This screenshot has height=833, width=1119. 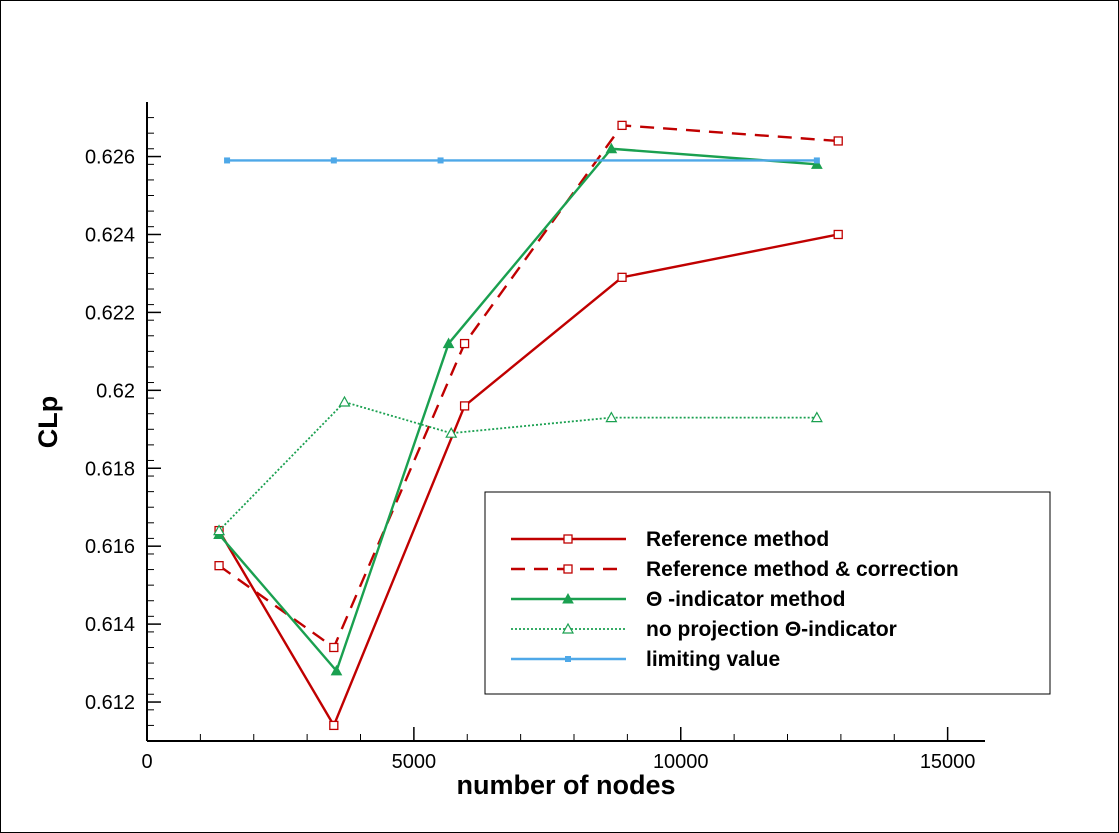 What do you see at coordinates (110, 703) in the screenshot?
I see `y-tick-label: 0.612` at bounding box center [110, 703].